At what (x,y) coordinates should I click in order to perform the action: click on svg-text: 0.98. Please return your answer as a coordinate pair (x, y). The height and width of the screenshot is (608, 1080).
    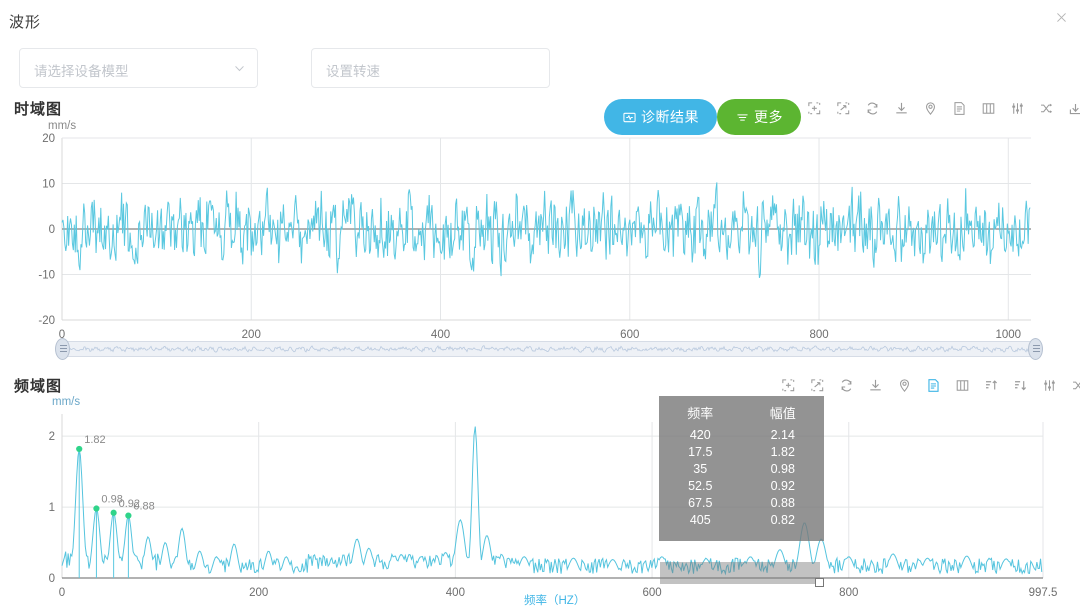
    Looking at the image, I should click on (111, 500).